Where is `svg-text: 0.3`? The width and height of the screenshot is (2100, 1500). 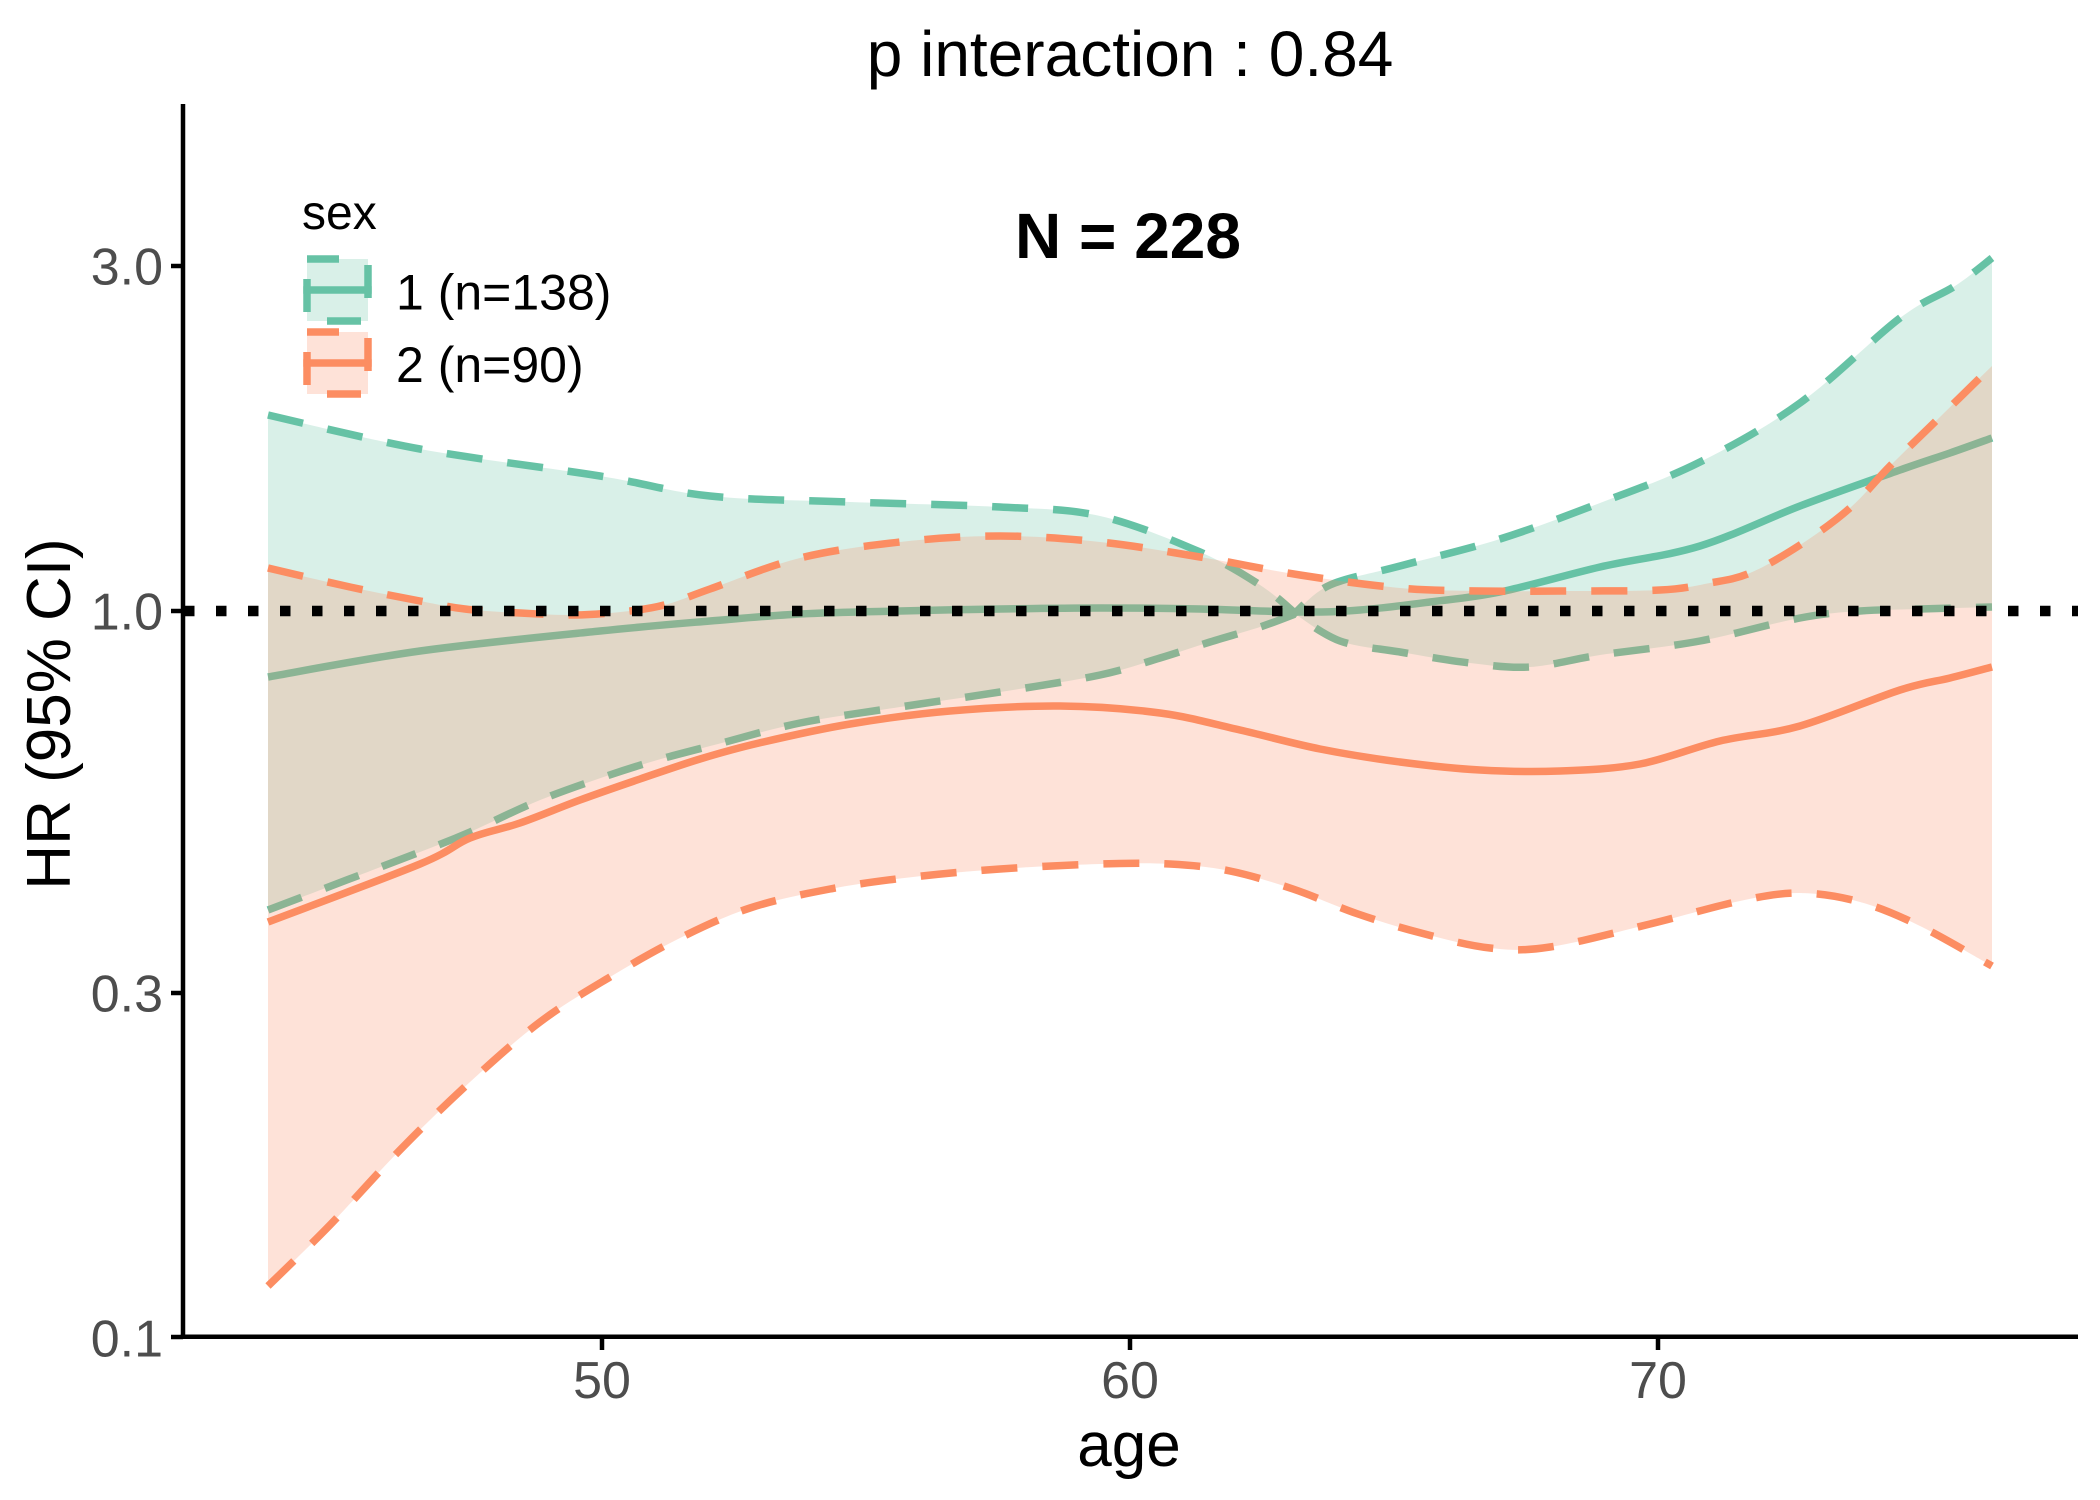 svg-text: 0.3 is located at coordinates (127, 995).